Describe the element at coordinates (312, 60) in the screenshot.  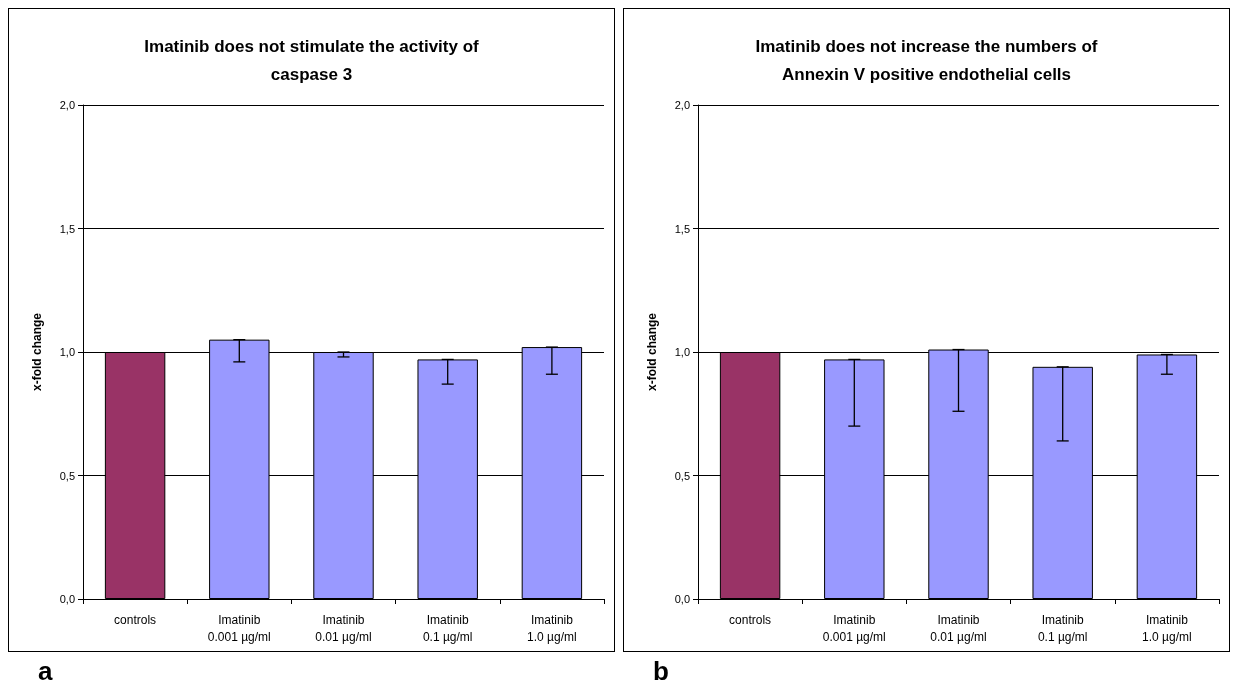
I see `chart-title: Imatinib does not stimulate the activity of caspase 3` at that location.